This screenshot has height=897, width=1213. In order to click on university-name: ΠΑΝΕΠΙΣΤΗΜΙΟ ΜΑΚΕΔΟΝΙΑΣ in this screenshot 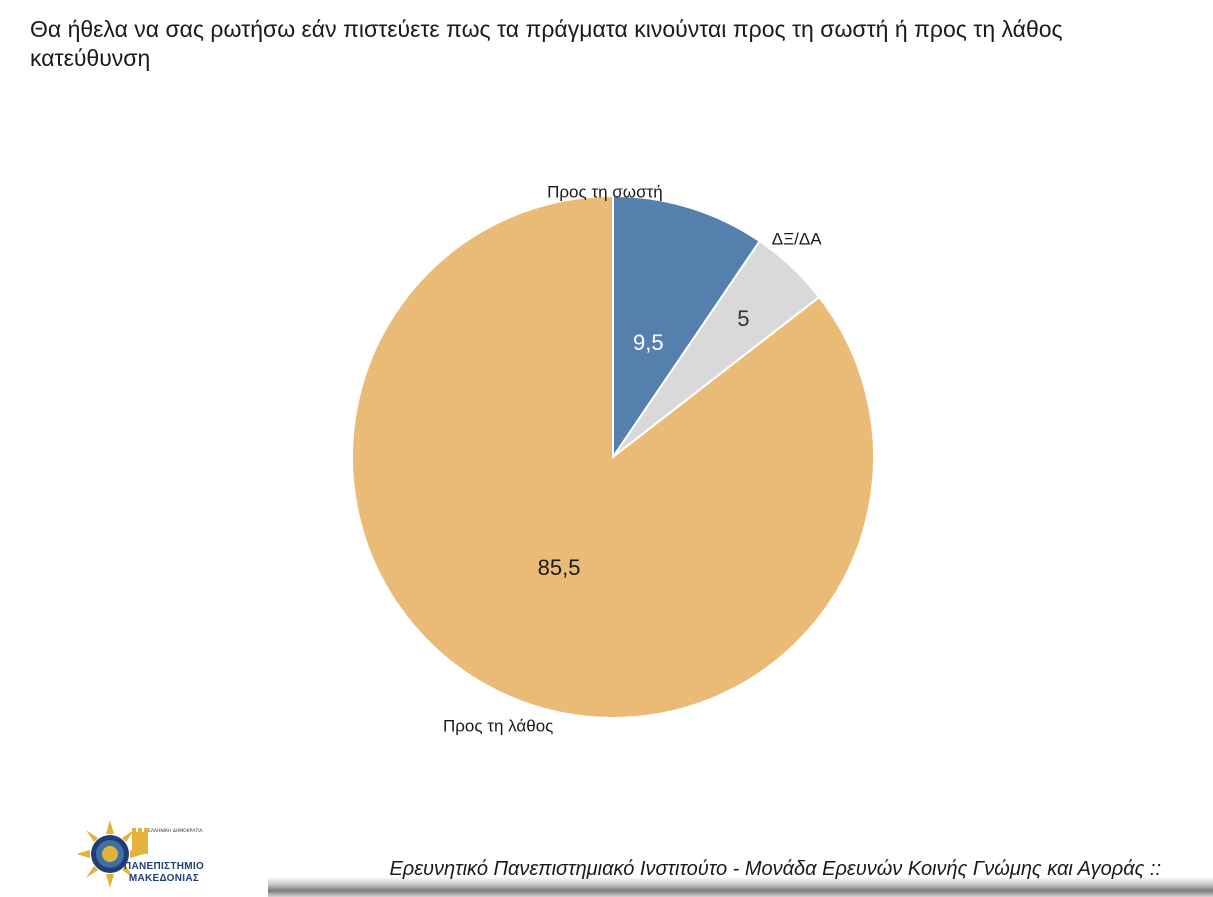, I will do `click(164, 872)`.